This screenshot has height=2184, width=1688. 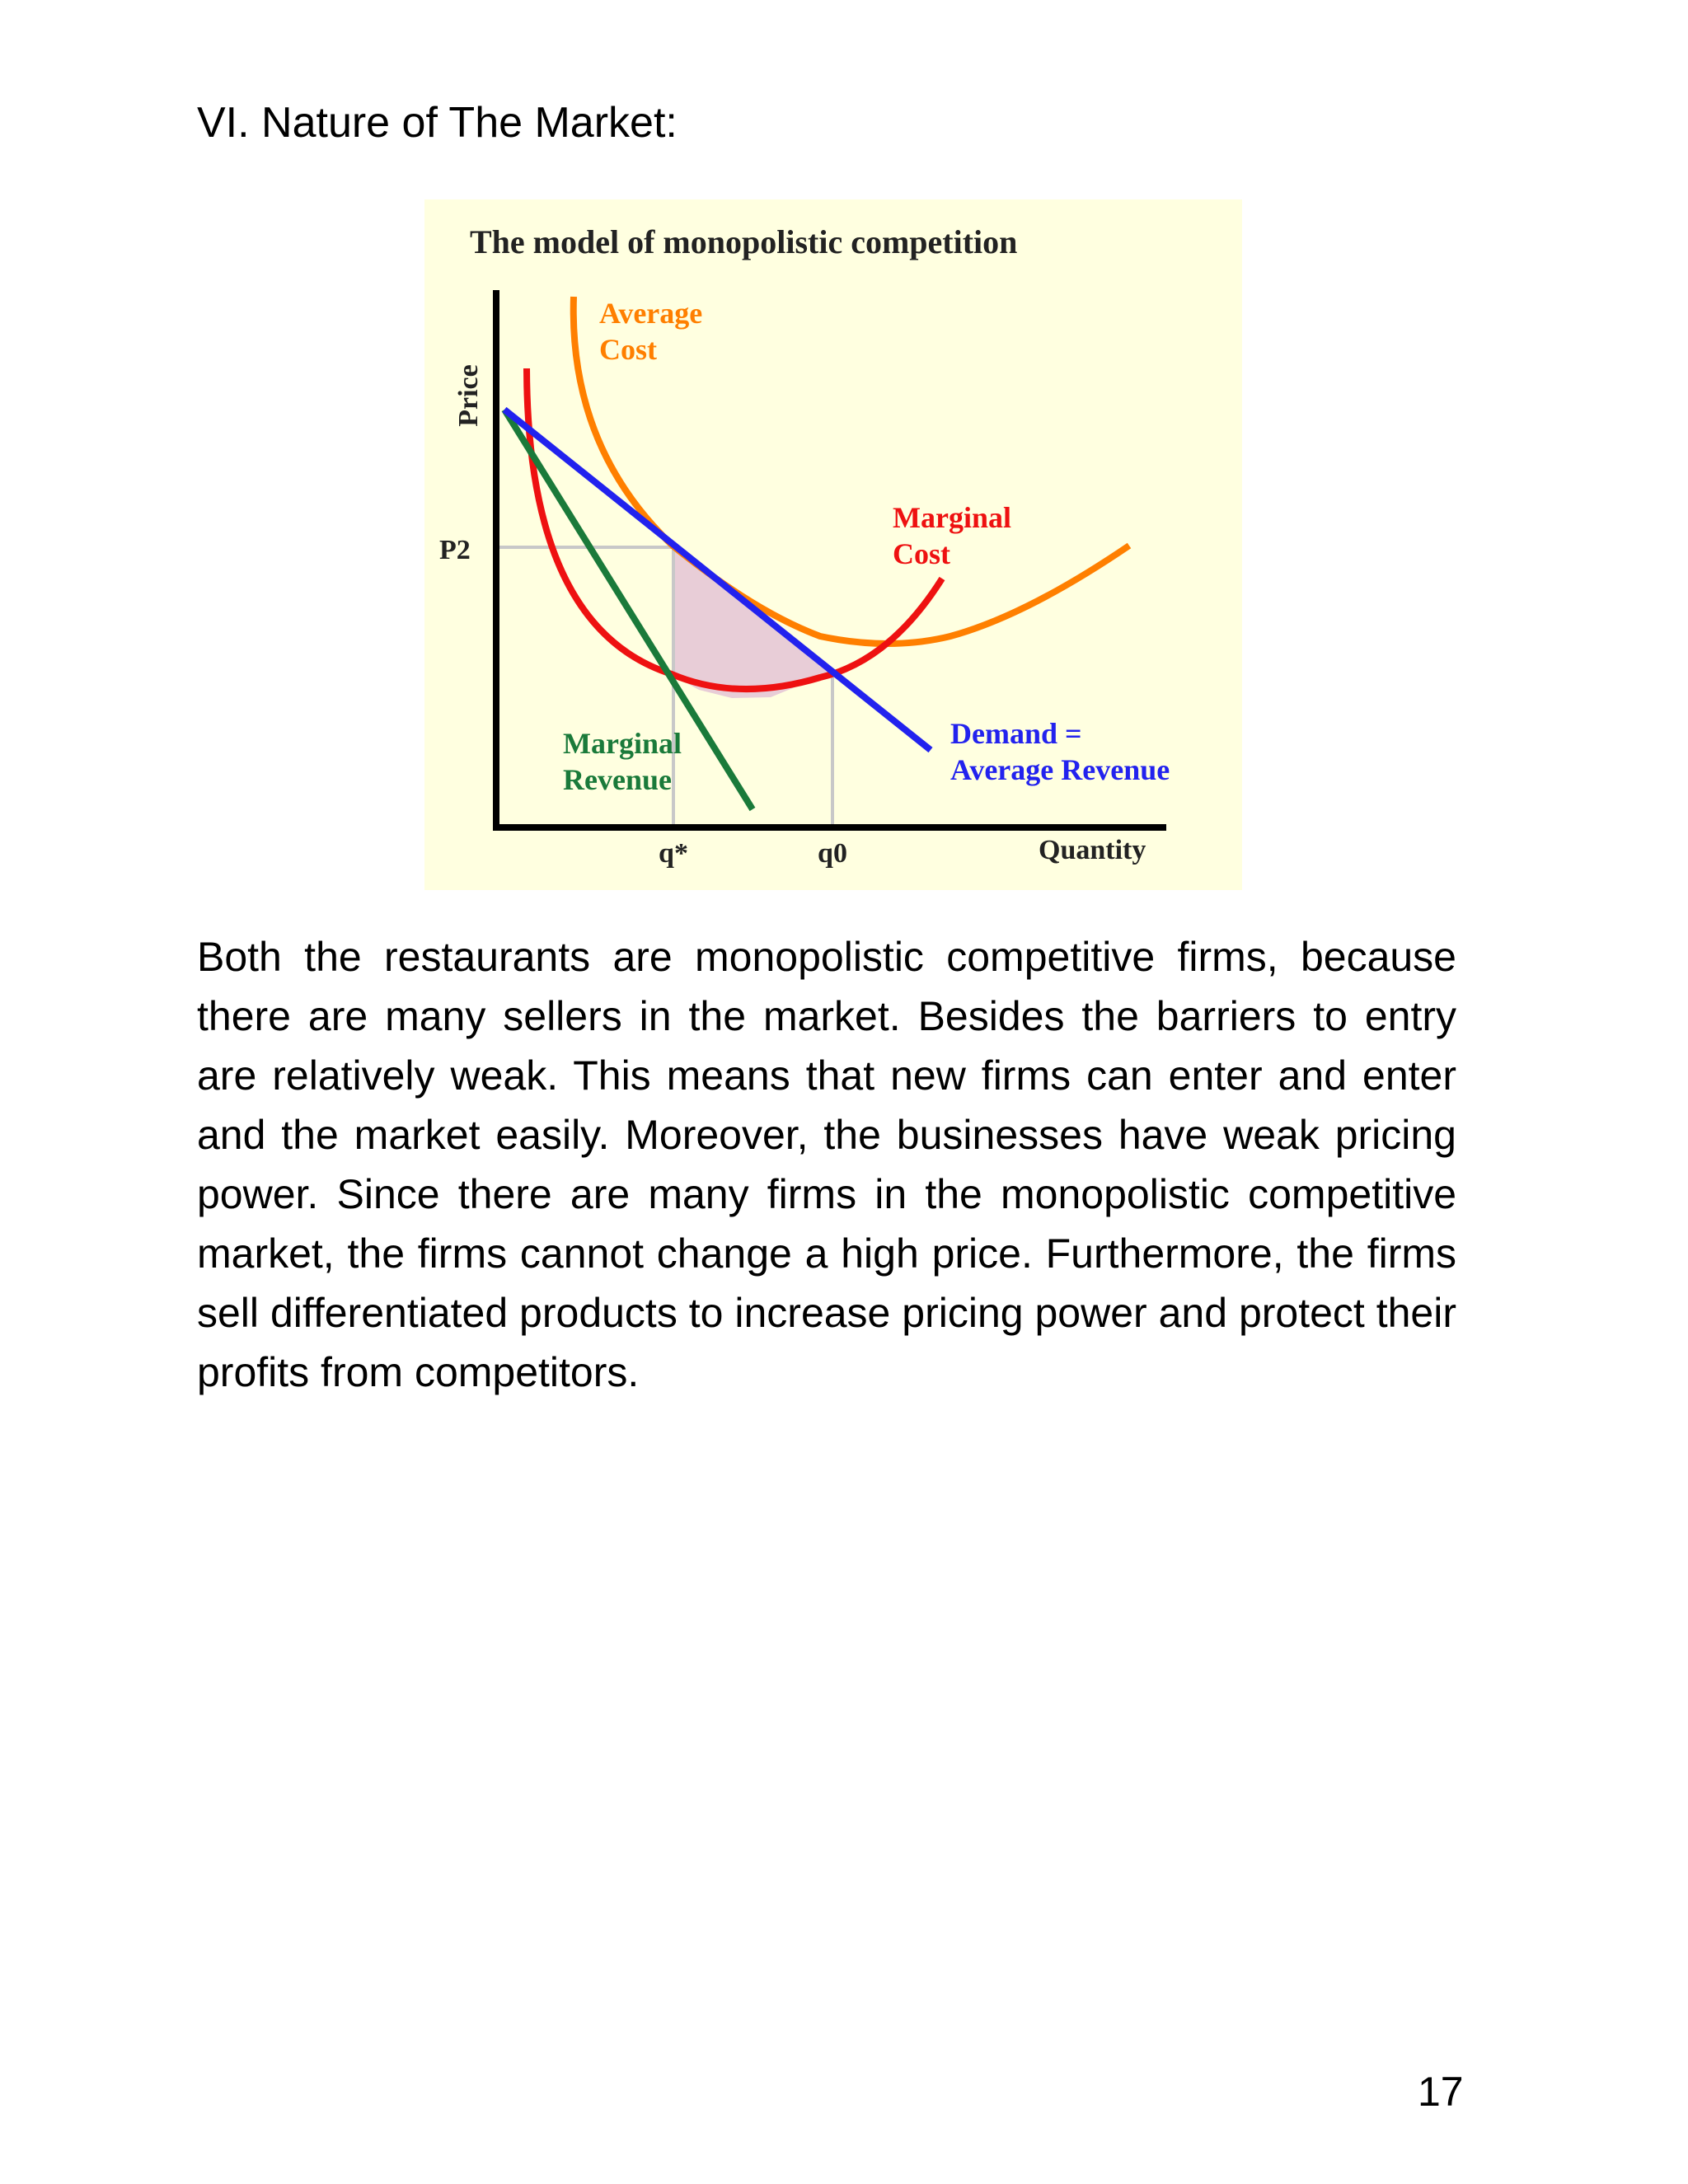 What do you see at coordinates (455, 550) in the screenshot?
I see `price-p2-label: P2` at bounding box center [455, 550].